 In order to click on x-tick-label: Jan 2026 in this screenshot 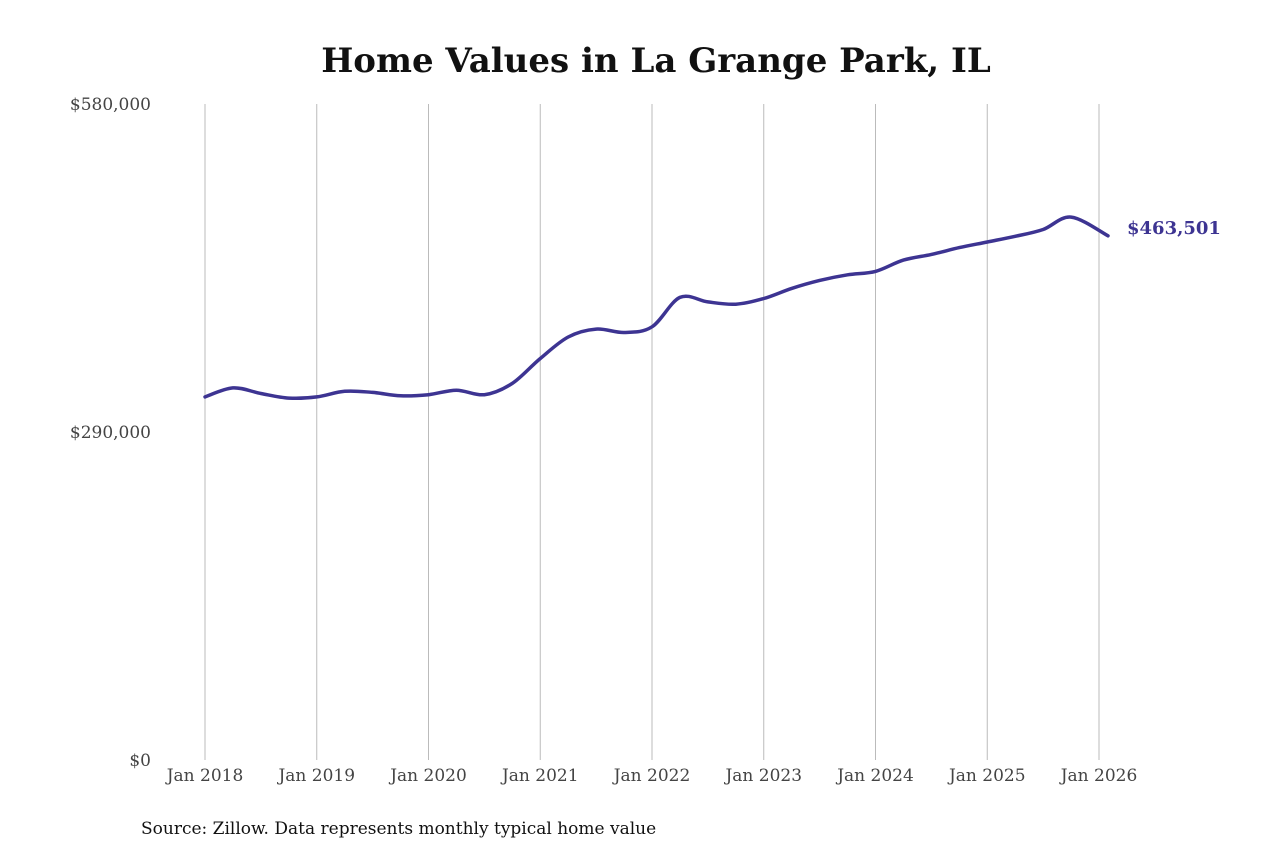, I will do `click(1098, 776)`.